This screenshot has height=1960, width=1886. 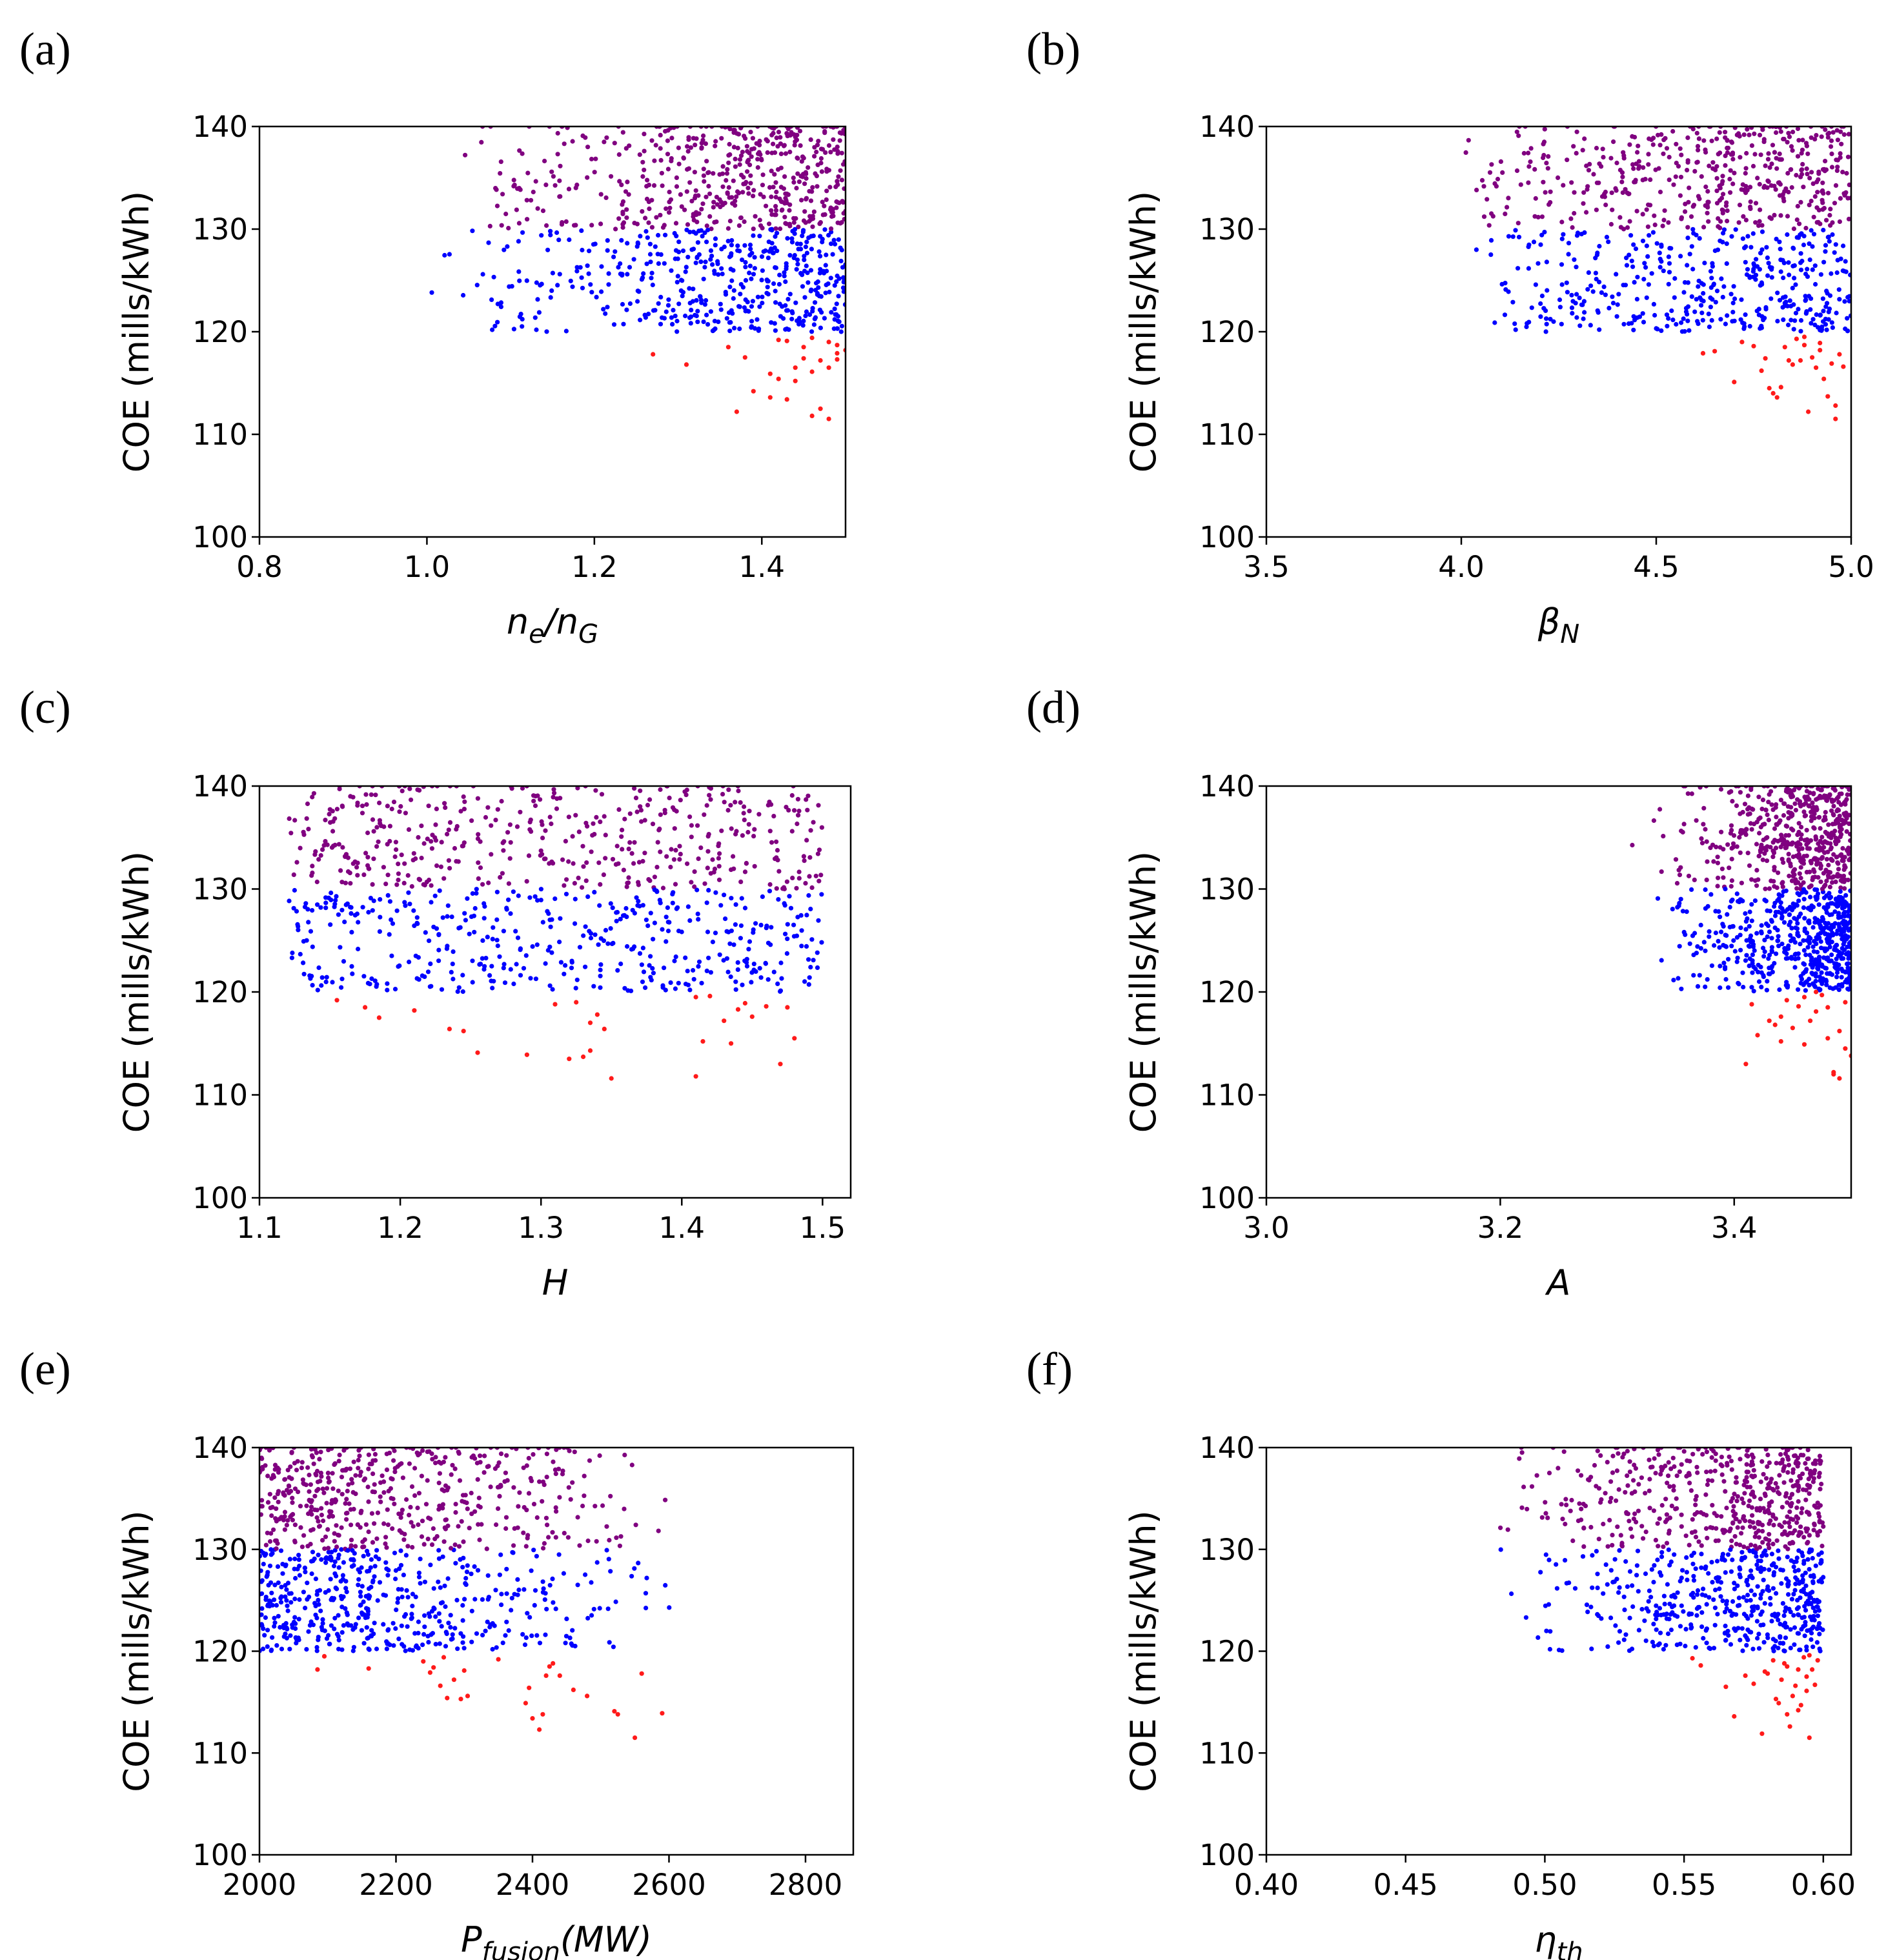 What do you see at coordinates (770, 373) in the screenshot?
I see `scatter-point-low` at bounding box center [770, 373].